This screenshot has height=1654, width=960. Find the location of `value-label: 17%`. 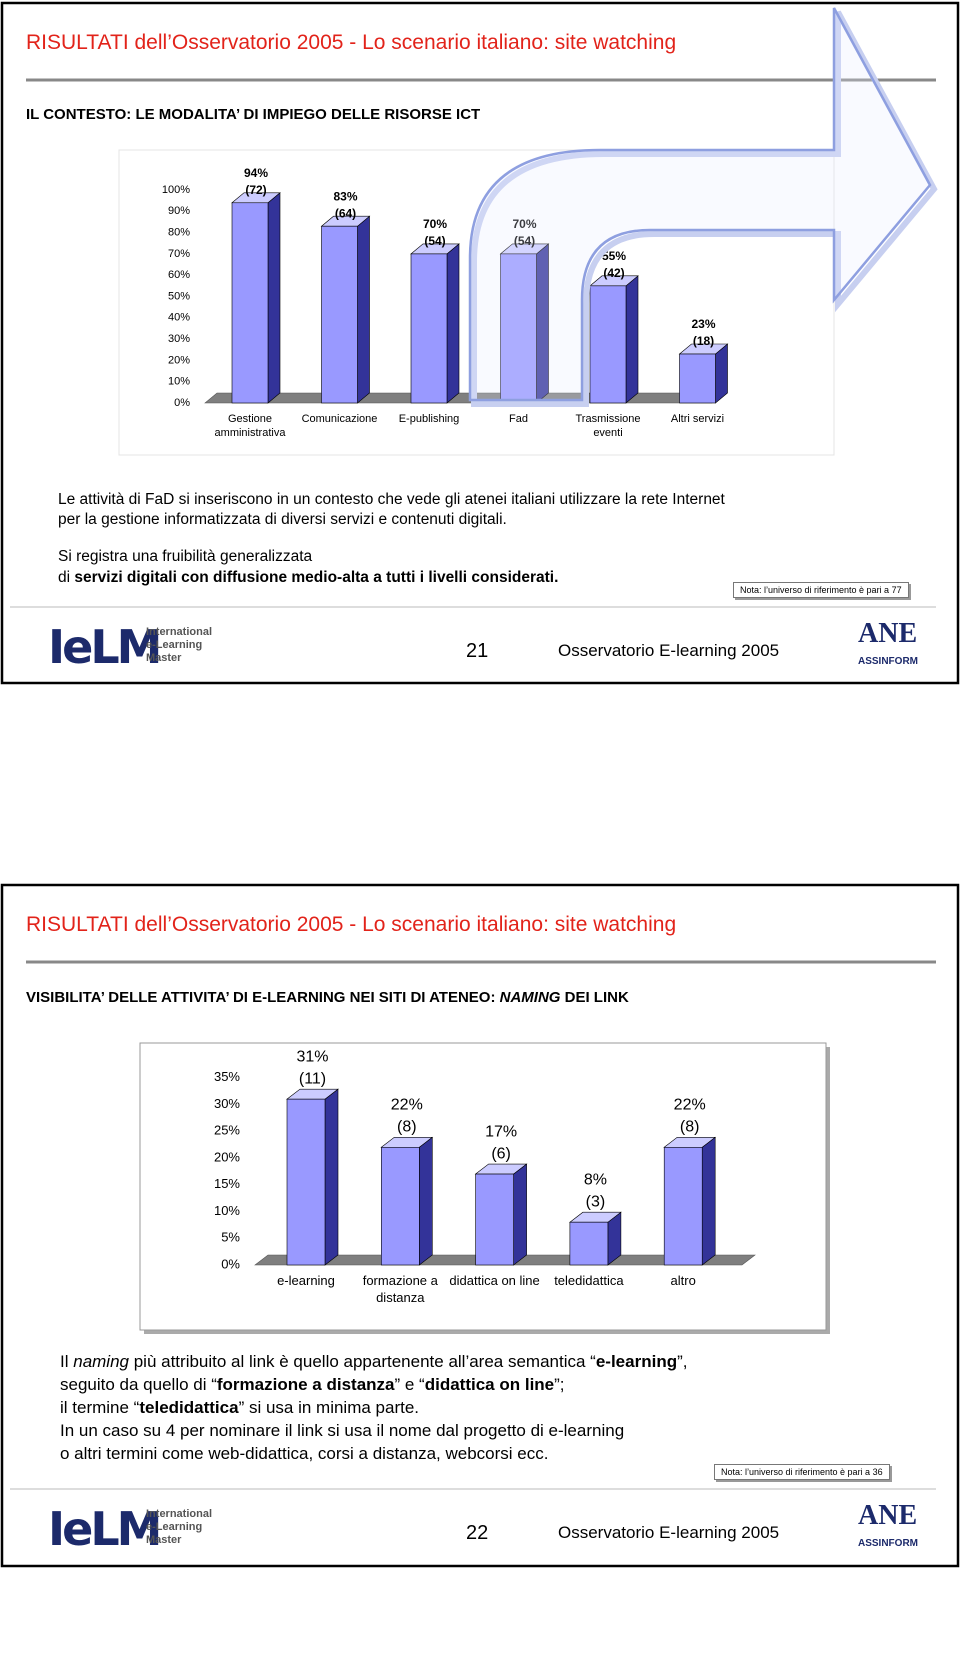

value-label: 17% is located at coordinates (501, 1131).